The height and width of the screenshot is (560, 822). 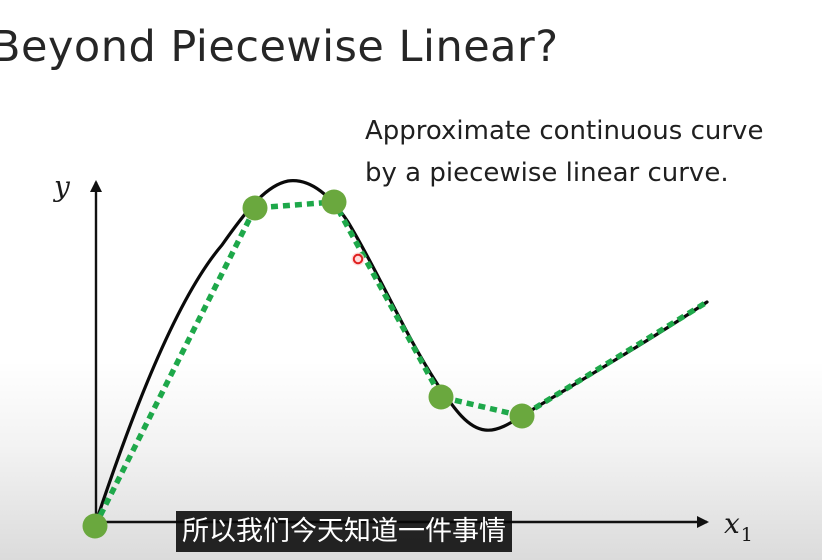 I want to click on x-axis-label: x1, so click(x=738, y=526).